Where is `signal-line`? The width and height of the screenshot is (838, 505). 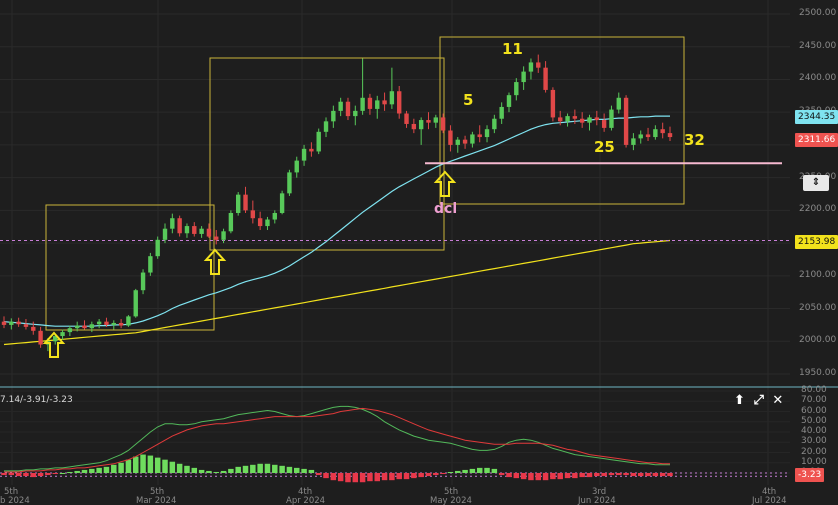
signal-line is located at coordinates (337, 440).